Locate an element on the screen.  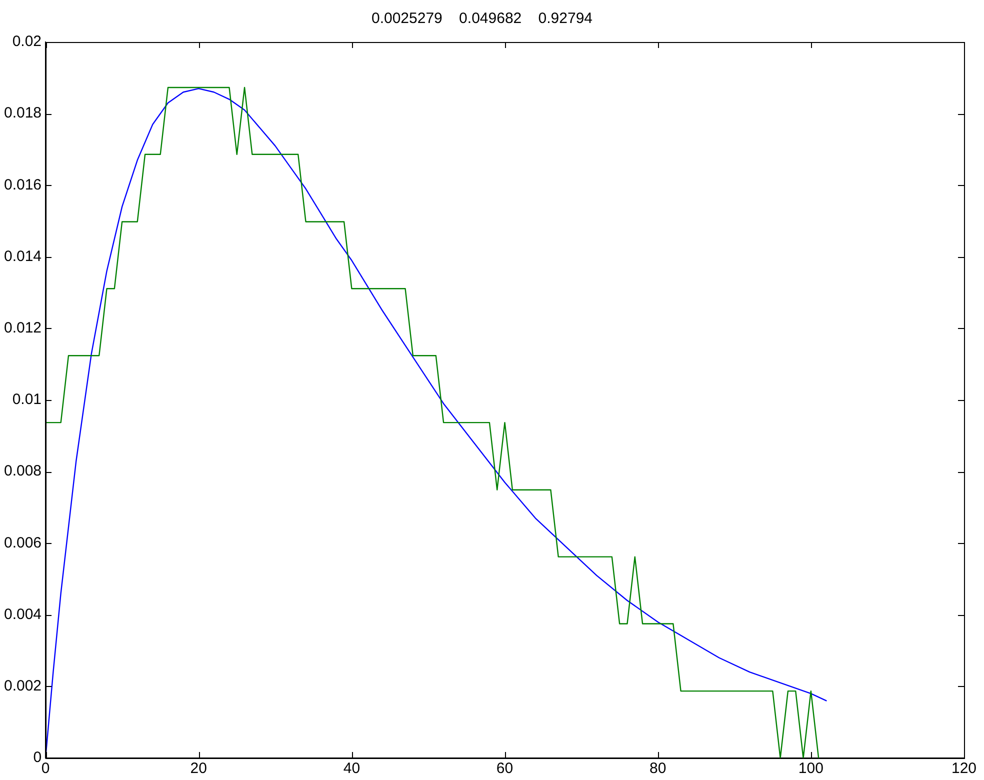
y-tick-label: 0.006 is located at coordinates (23, 543).